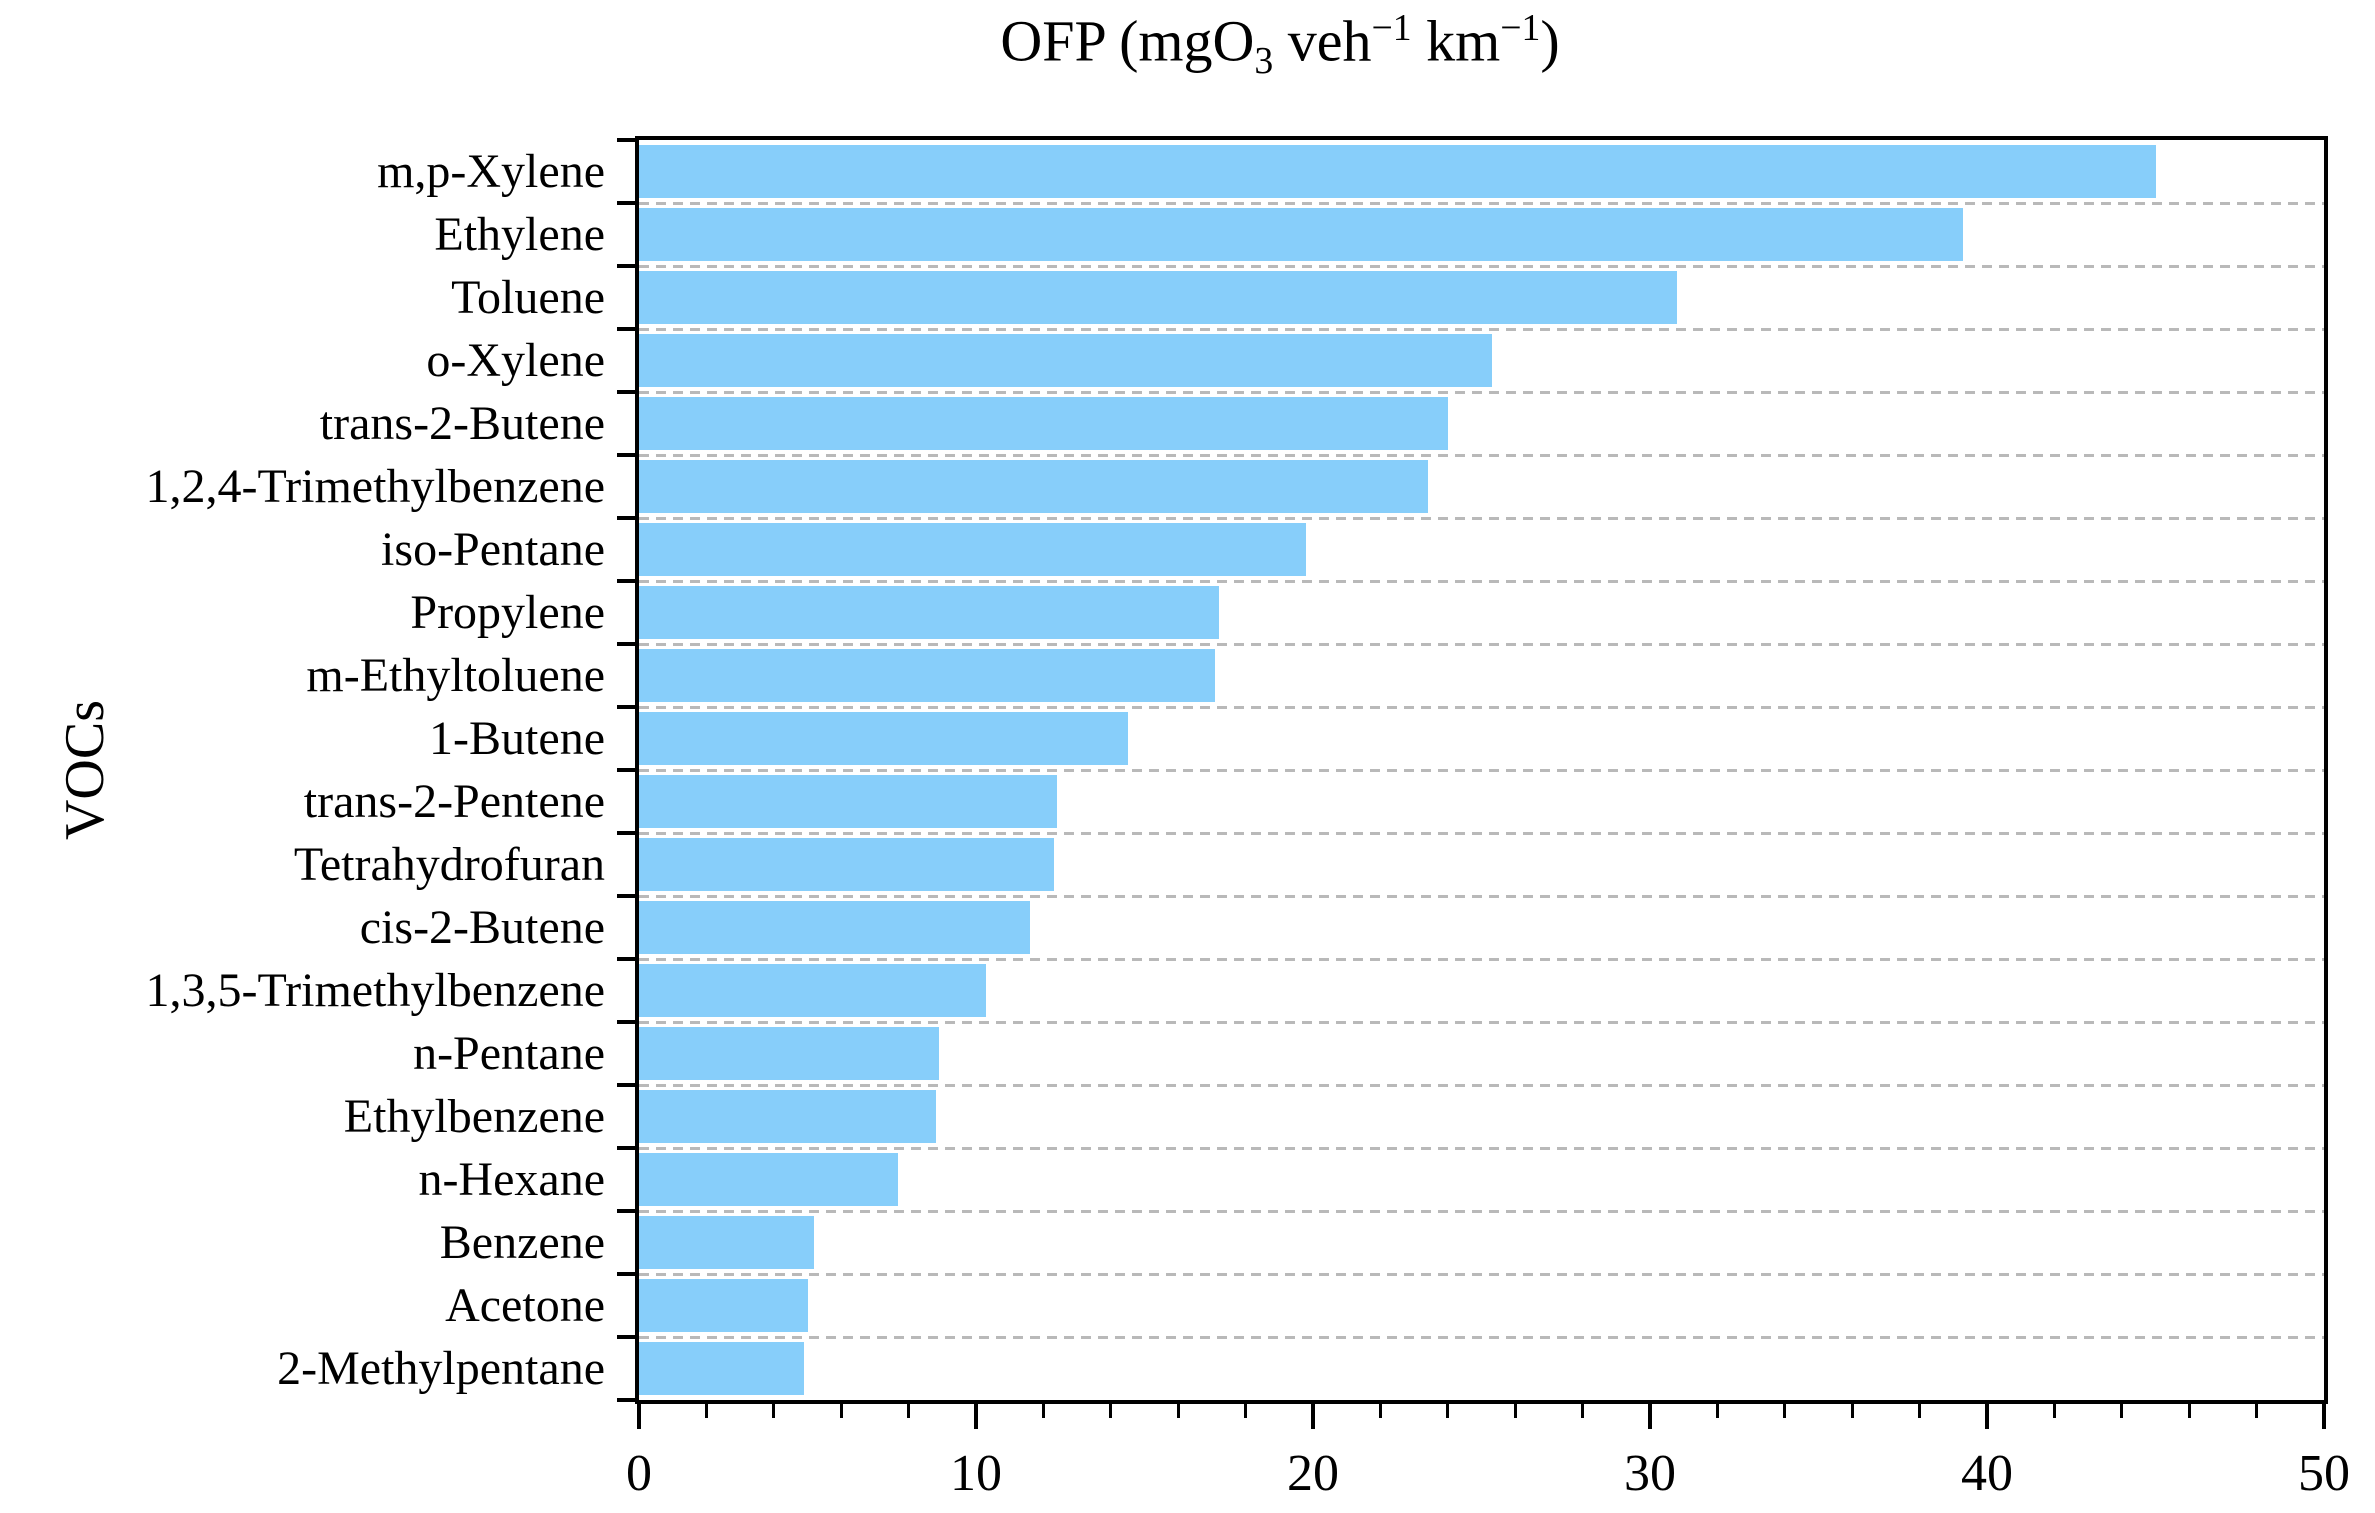 This screenshot has width=2375, height=1513. Describe the element at coordinates (639, 1473) in the screenshot. I see `x-tick-label: 0` at that location.